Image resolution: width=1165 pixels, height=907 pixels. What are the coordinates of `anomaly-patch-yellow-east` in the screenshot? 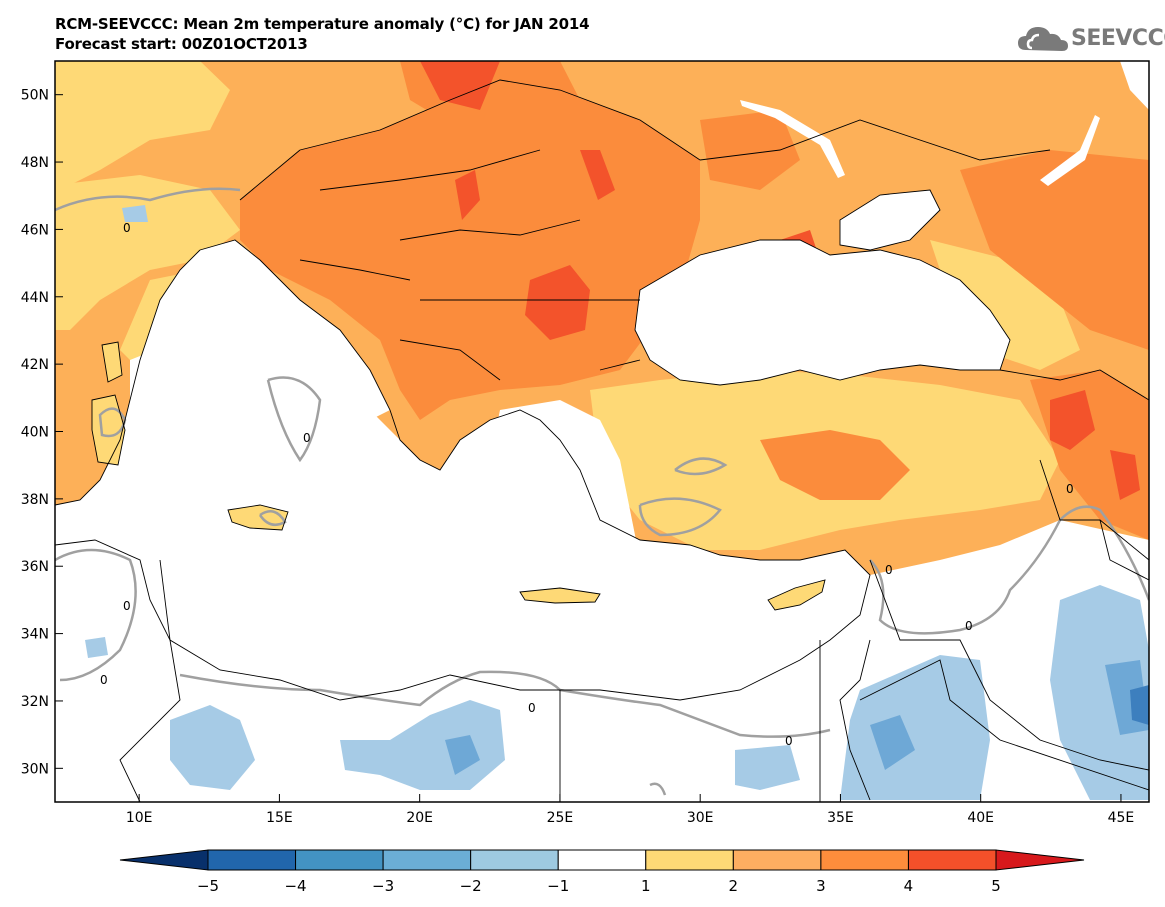 It's located at (1005, 305).